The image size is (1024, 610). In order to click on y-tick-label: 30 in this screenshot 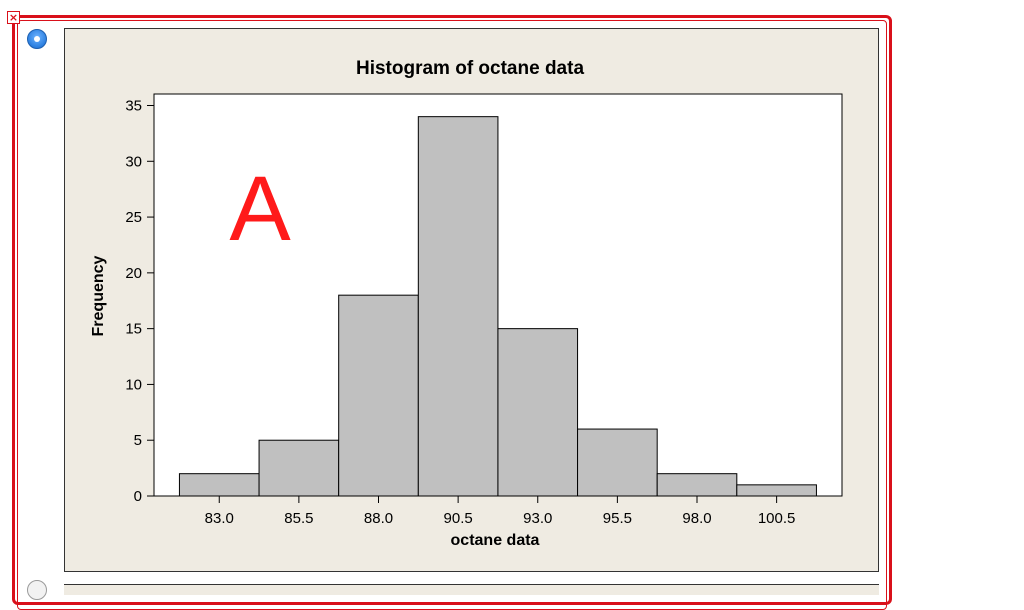, I will do `click(133, 161)`.